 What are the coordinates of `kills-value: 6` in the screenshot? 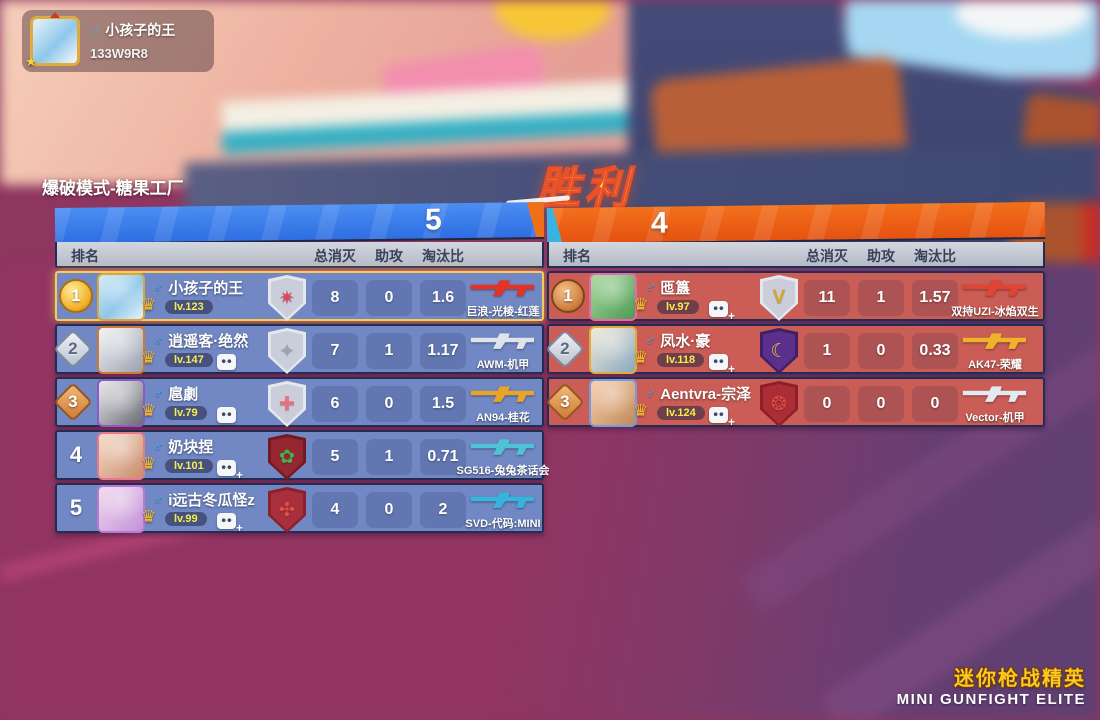 It's located at (335, 404).